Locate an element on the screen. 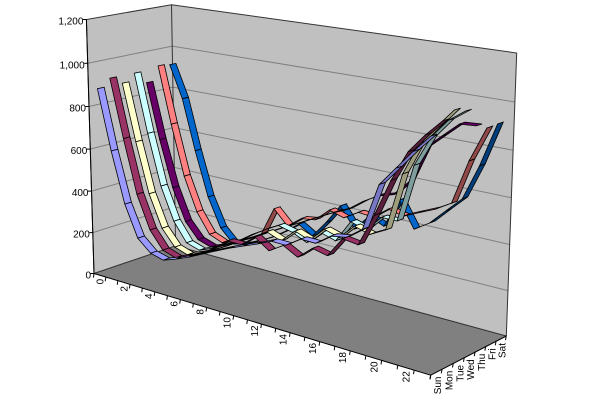 Image resolution: width=600 pixels, height=405 pixels. svg-text: 400 is located at coordinates (80, 193).